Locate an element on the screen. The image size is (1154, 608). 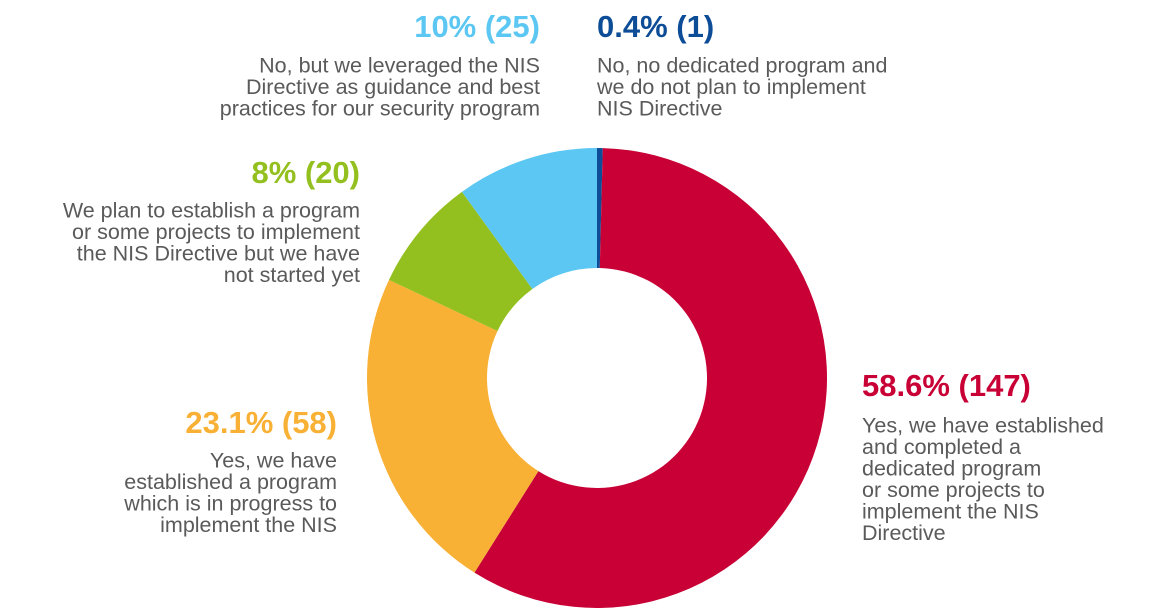
category-label: No, no dedicated program and is located at coordinates (742, 66).